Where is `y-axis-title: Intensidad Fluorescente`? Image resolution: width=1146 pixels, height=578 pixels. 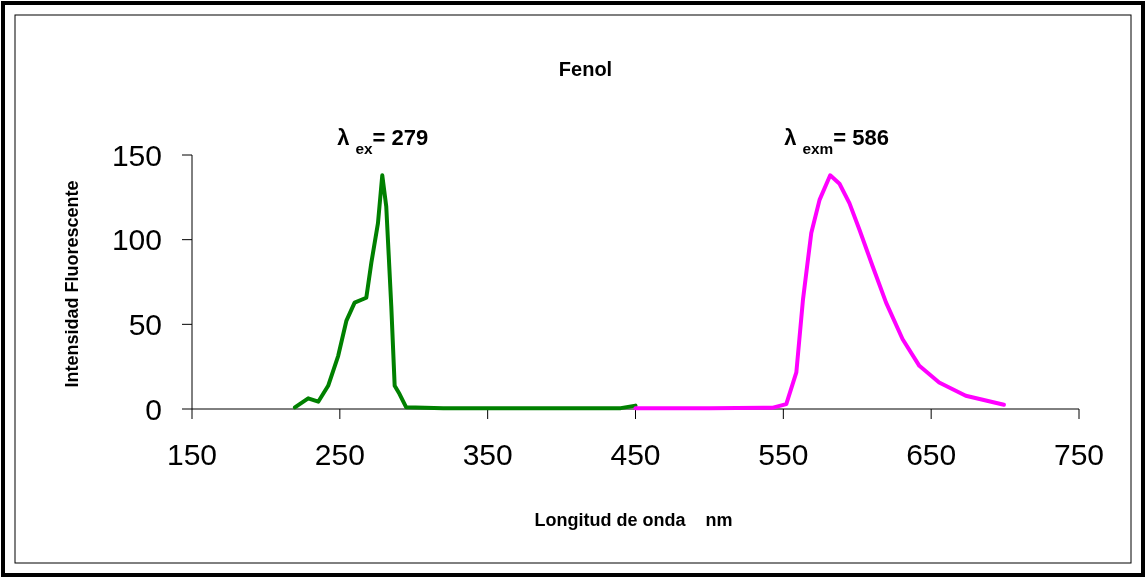
y-axis-title: Intensidad Fluorescente is located at coordinates (72, 284).